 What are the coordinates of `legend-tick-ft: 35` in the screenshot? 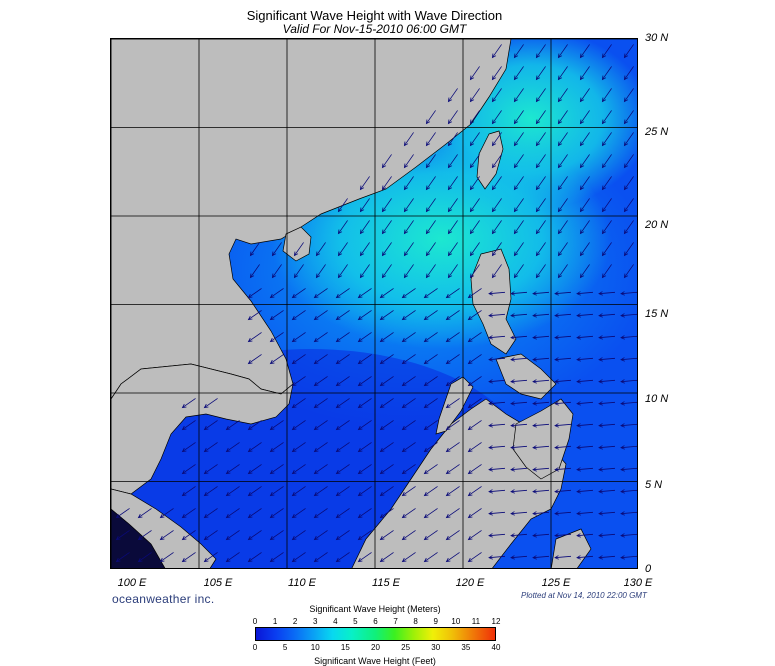 It's located at (466, 647).